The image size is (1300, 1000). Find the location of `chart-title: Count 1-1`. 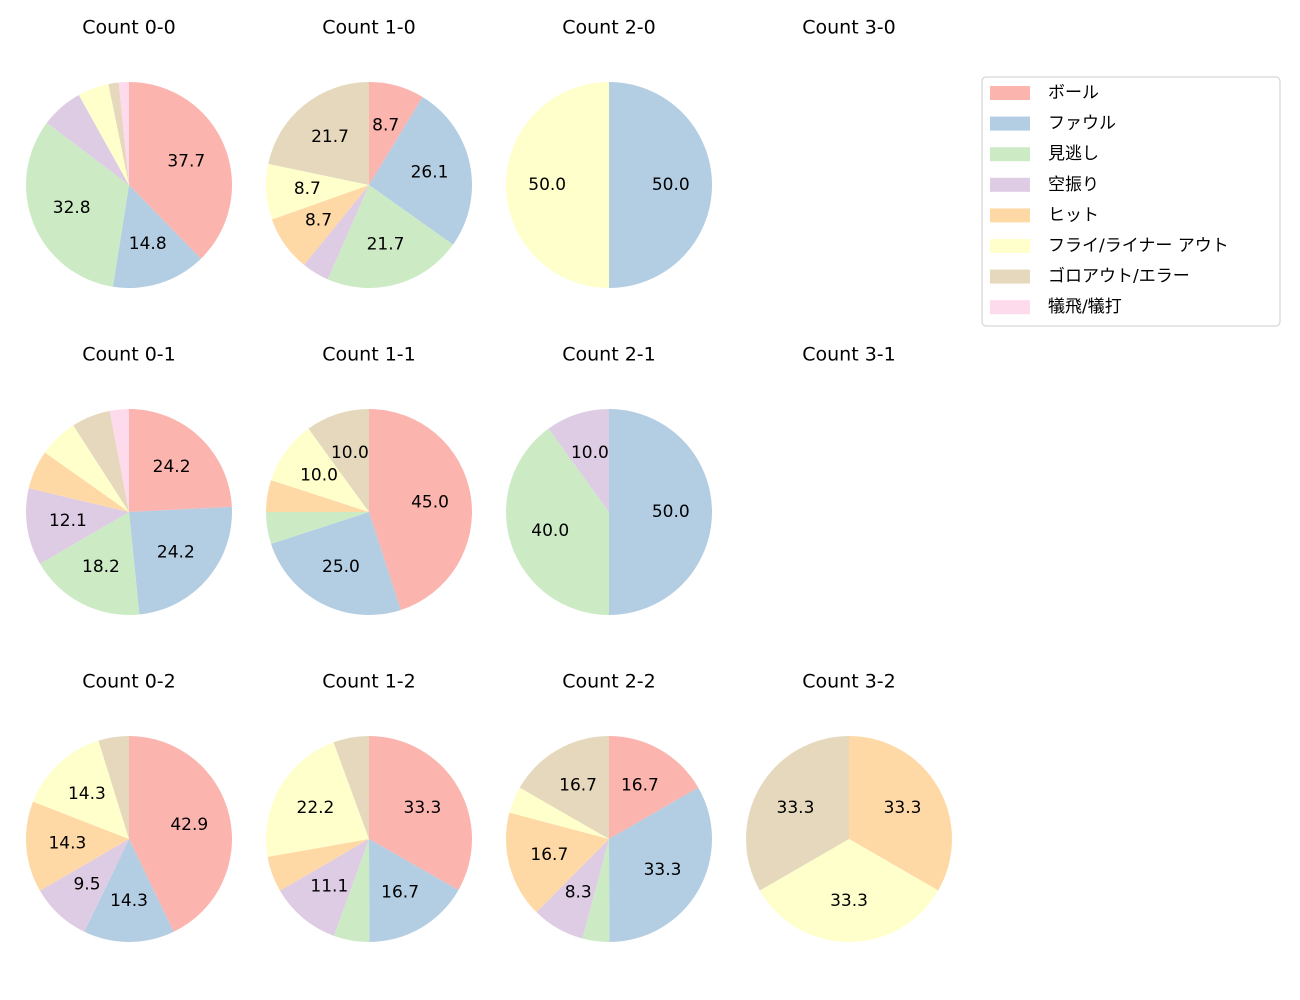

chart-title: Count 1-1 is located at coordinates (369, 355).